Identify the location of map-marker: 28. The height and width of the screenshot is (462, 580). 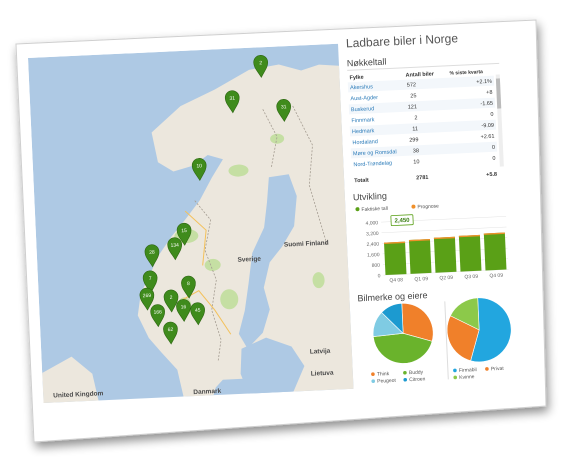
(152, 256).